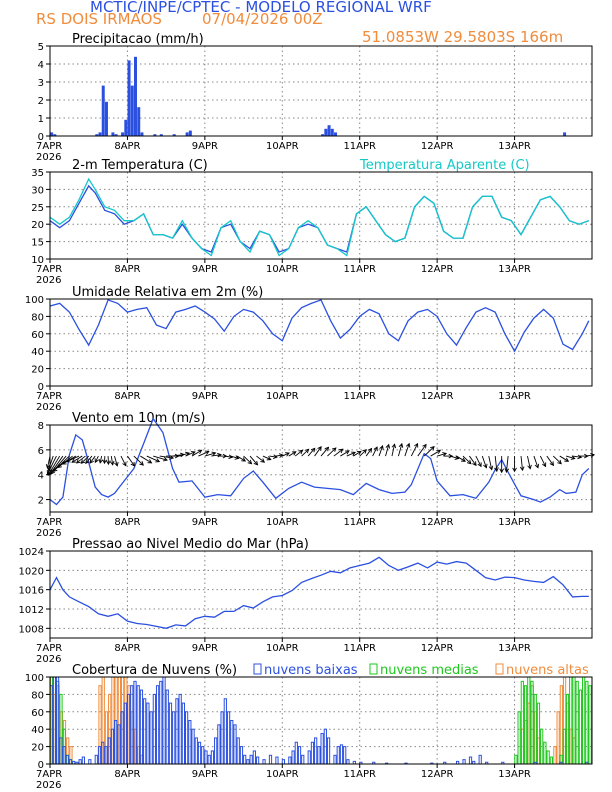  I want to click on y-tick-label: 80, so click(37, 317).